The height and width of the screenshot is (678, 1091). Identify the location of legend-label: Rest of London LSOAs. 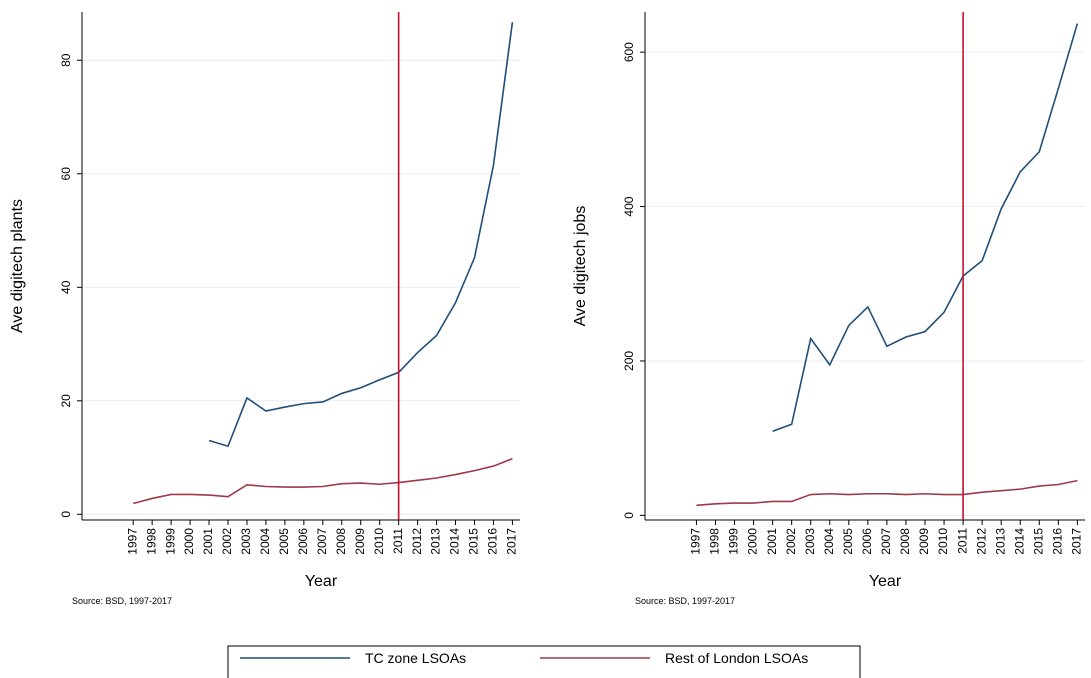
(736, 658).